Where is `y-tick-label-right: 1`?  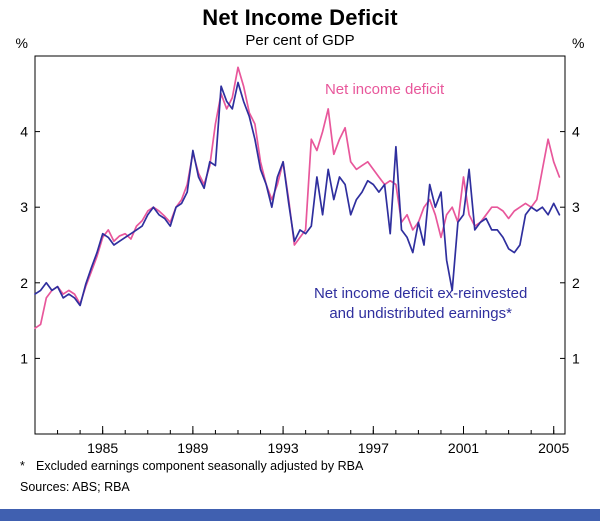
y-tick-label-right: 1 is located at coordinates (576, 358).